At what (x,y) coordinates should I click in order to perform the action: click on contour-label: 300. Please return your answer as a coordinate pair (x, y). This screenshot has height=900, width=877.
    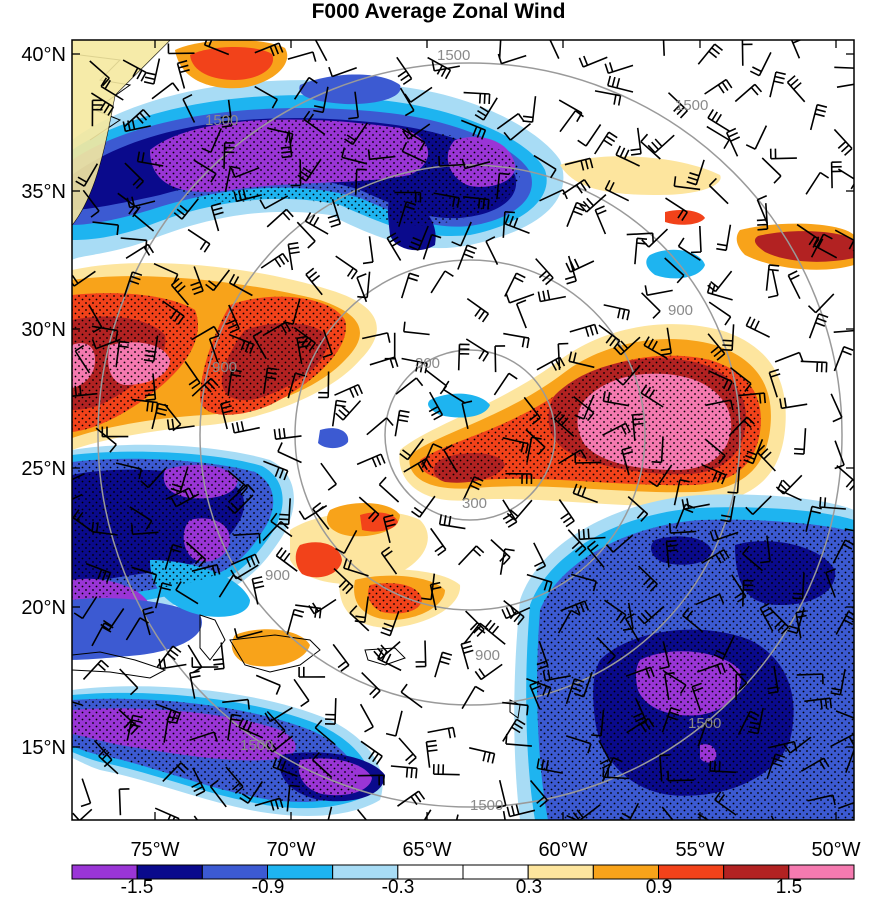
    Looking at the image, I should click on (474, 503).